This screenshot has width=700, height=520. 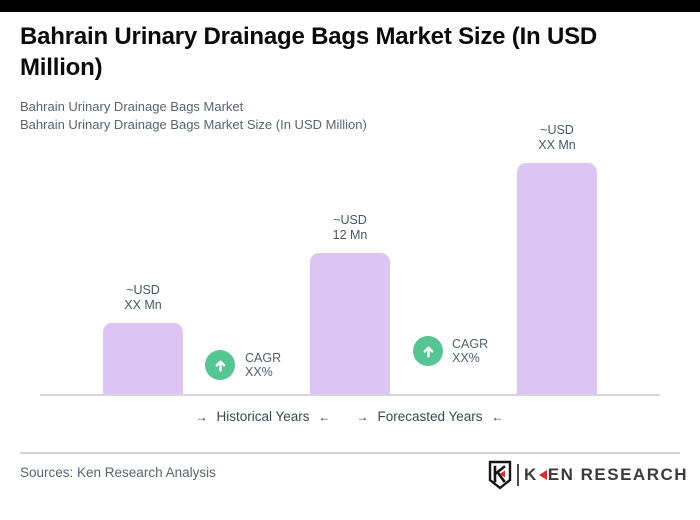 What do you see at coordinates (143, 358) in the screenshot?
I see `bar-historical-start` at bounding box center [143, 358].